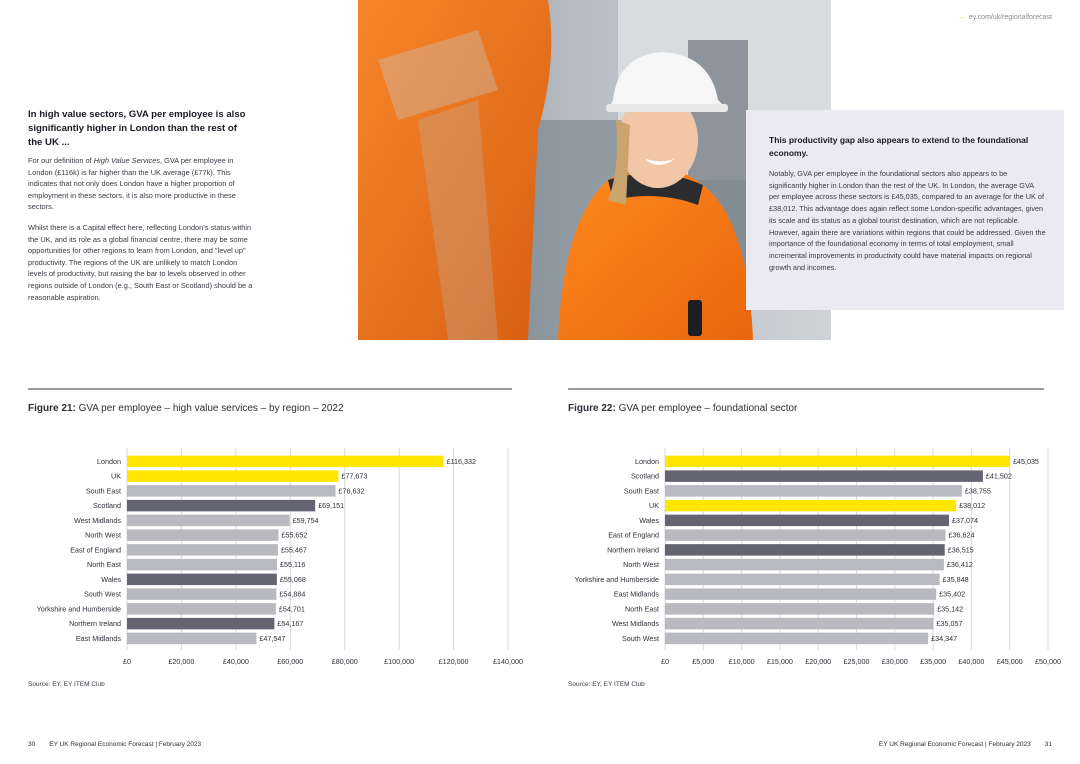 The image size is (1080, 764). Describe the element at coordinates (962, 535) in the screenshot. I see `value-label: £36,624` at that location.